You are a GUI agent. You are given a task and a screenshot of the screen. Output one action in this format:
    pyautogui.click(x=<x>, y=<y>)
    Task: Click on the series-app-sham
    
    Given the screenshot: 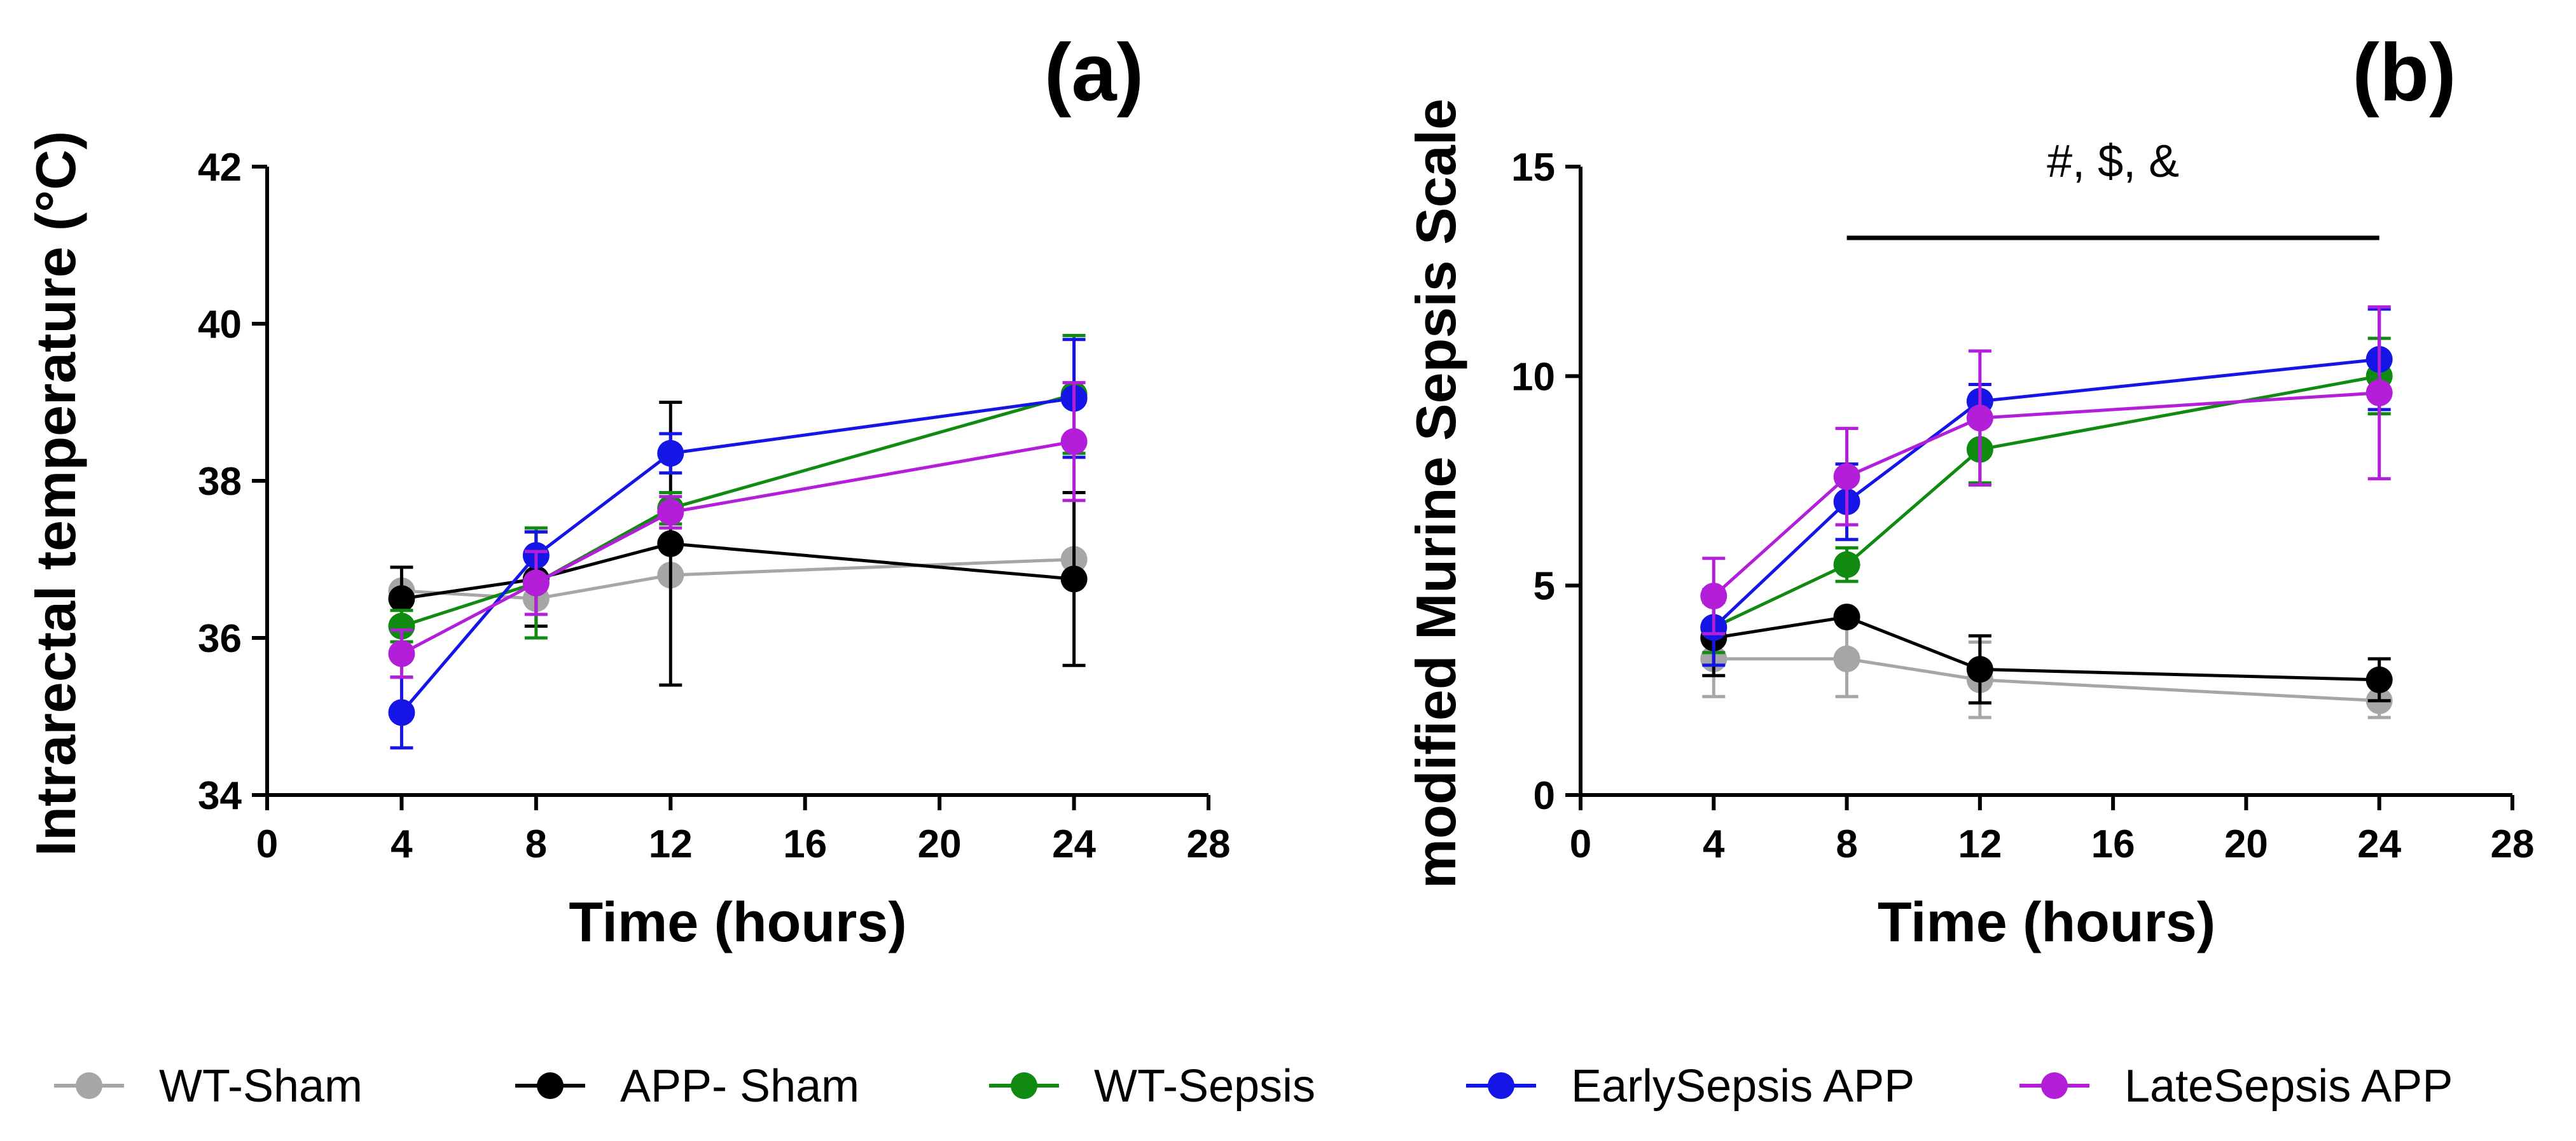 What is the action you would take?
    pyautogui.click(x=2046, y=651)
    